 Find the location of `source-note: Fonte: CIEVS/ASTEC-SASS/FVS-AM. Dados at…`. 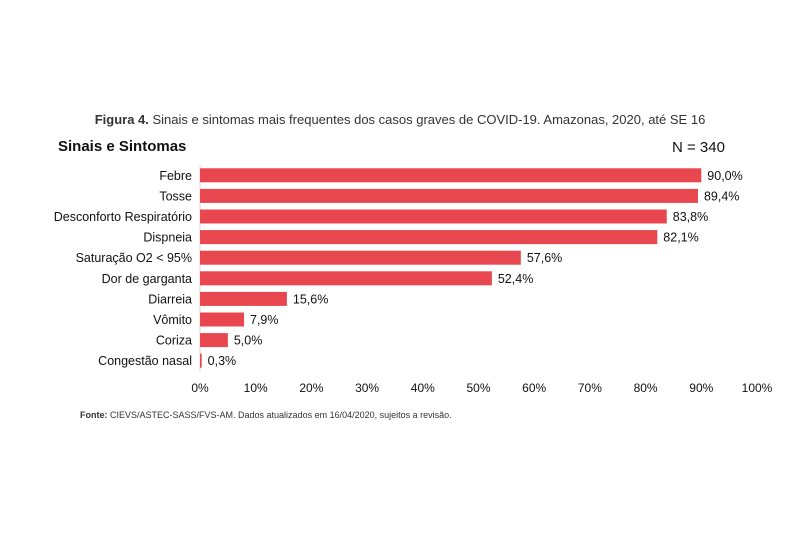

source-note: Fonte: CIEVS/ASTEC-SASS/FVS-AM. Dados at… is located at coordinates (266, 415).